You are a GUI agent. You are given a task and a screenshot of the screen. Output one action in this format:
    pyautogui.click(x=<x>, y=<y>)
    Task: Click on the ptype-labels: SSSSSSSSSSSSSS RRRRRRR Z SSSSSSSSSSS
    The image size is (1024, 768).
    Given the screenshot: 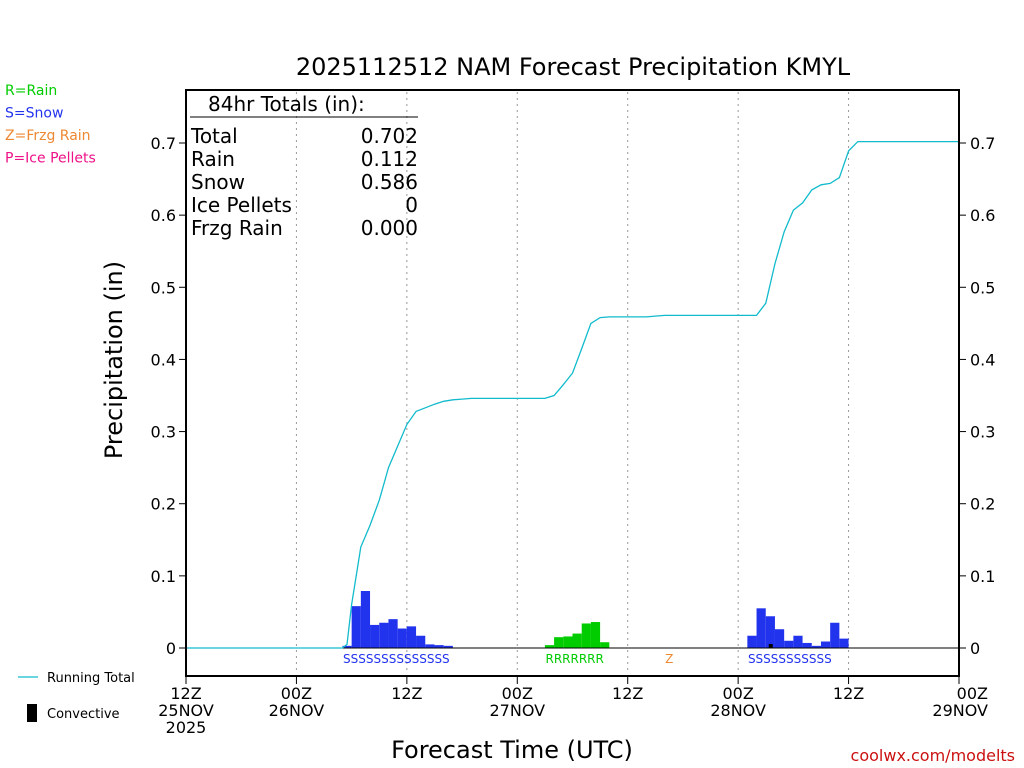 What is the action you would take?
    pyautogui.click(x=587, y=659)
    